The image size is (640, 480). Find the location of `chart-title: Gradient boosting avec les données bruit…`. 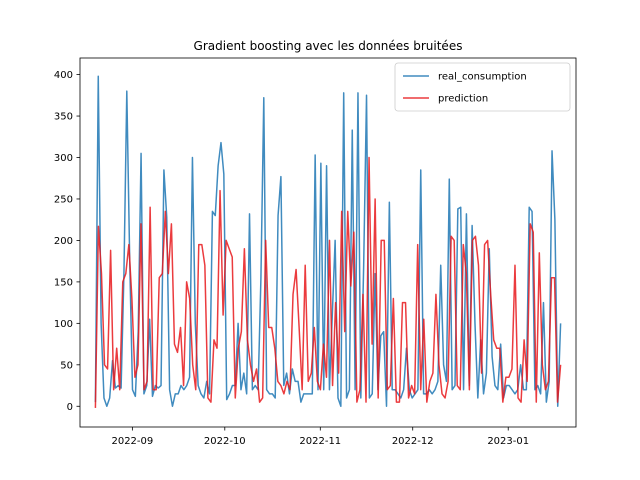

chart-title: Gradient boosting avec les données bruit… is located at coordinates (328, 46).